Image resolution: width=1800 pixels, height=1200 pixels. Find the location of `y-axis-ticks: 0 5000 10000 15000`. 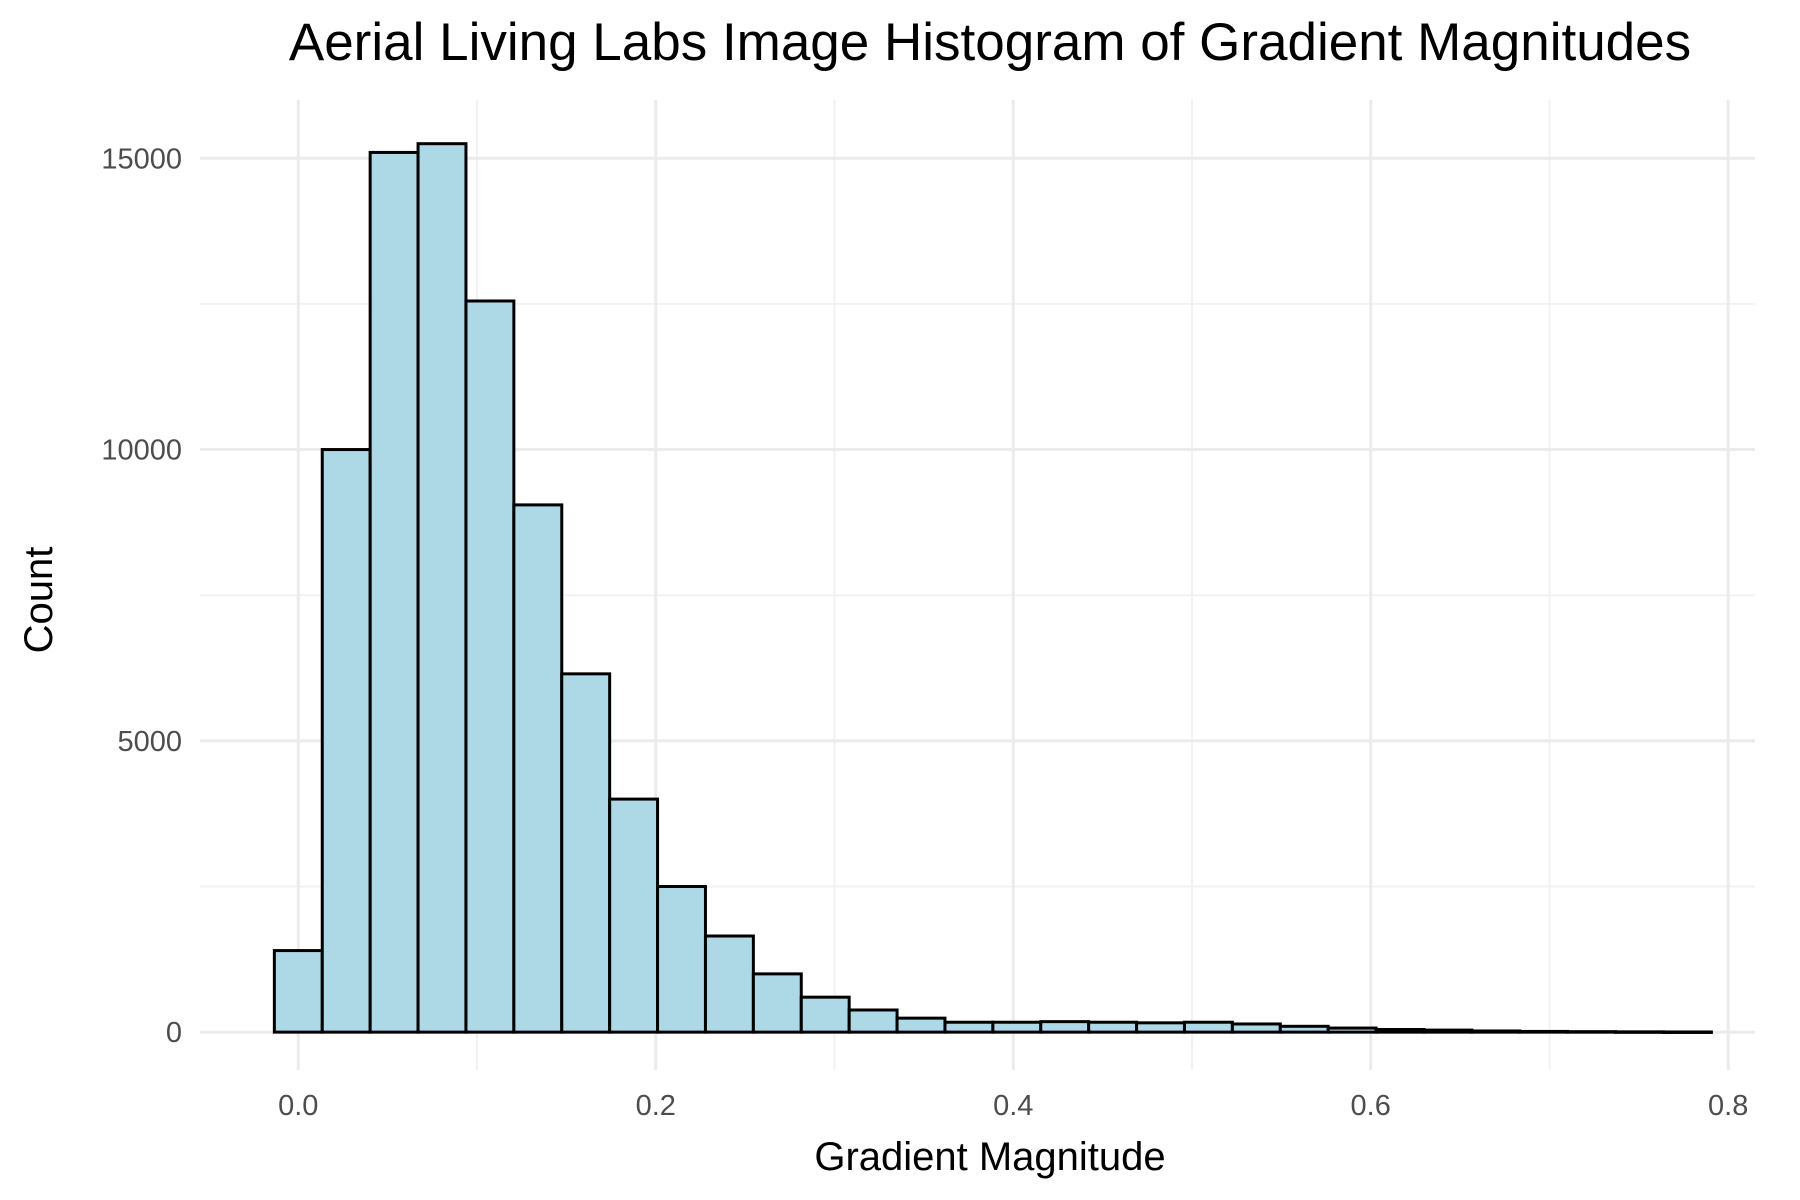

y-axis-ticks: 0 5000 10000 15000 is located at coordinates (141, 596).